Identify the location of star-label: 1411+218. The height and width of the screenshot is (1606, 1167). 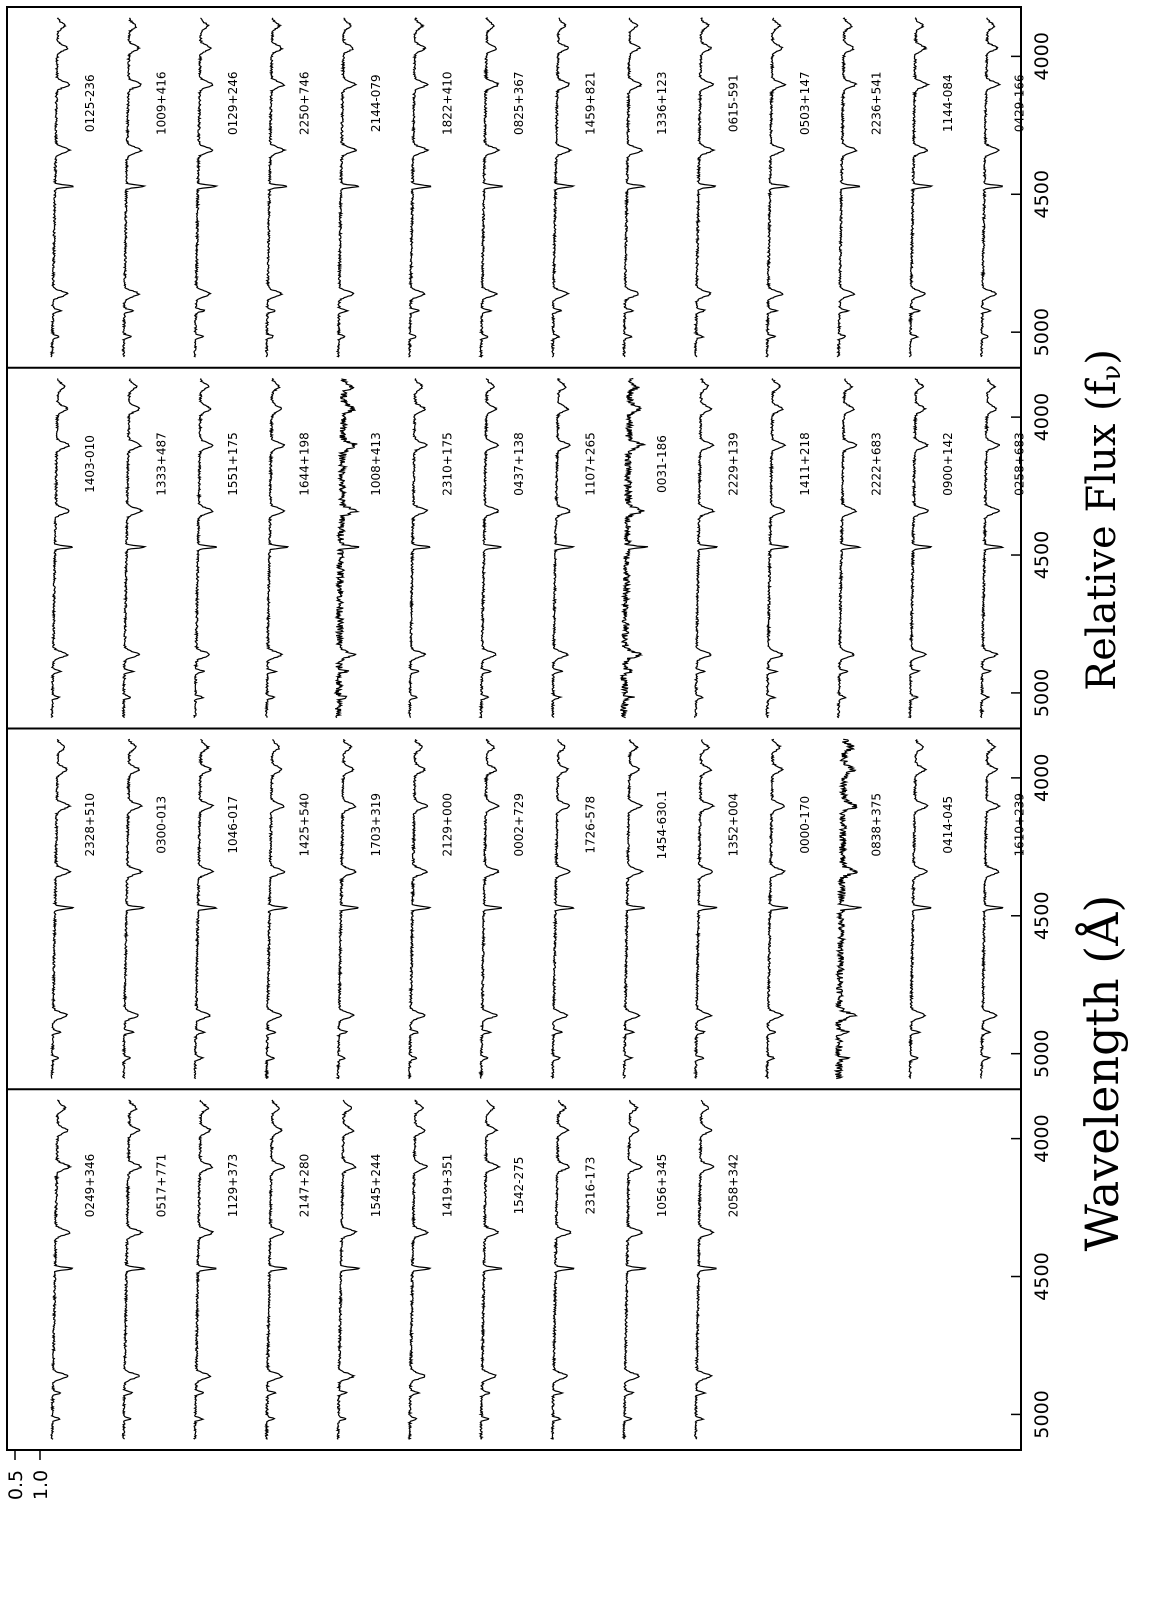
(805, 464).